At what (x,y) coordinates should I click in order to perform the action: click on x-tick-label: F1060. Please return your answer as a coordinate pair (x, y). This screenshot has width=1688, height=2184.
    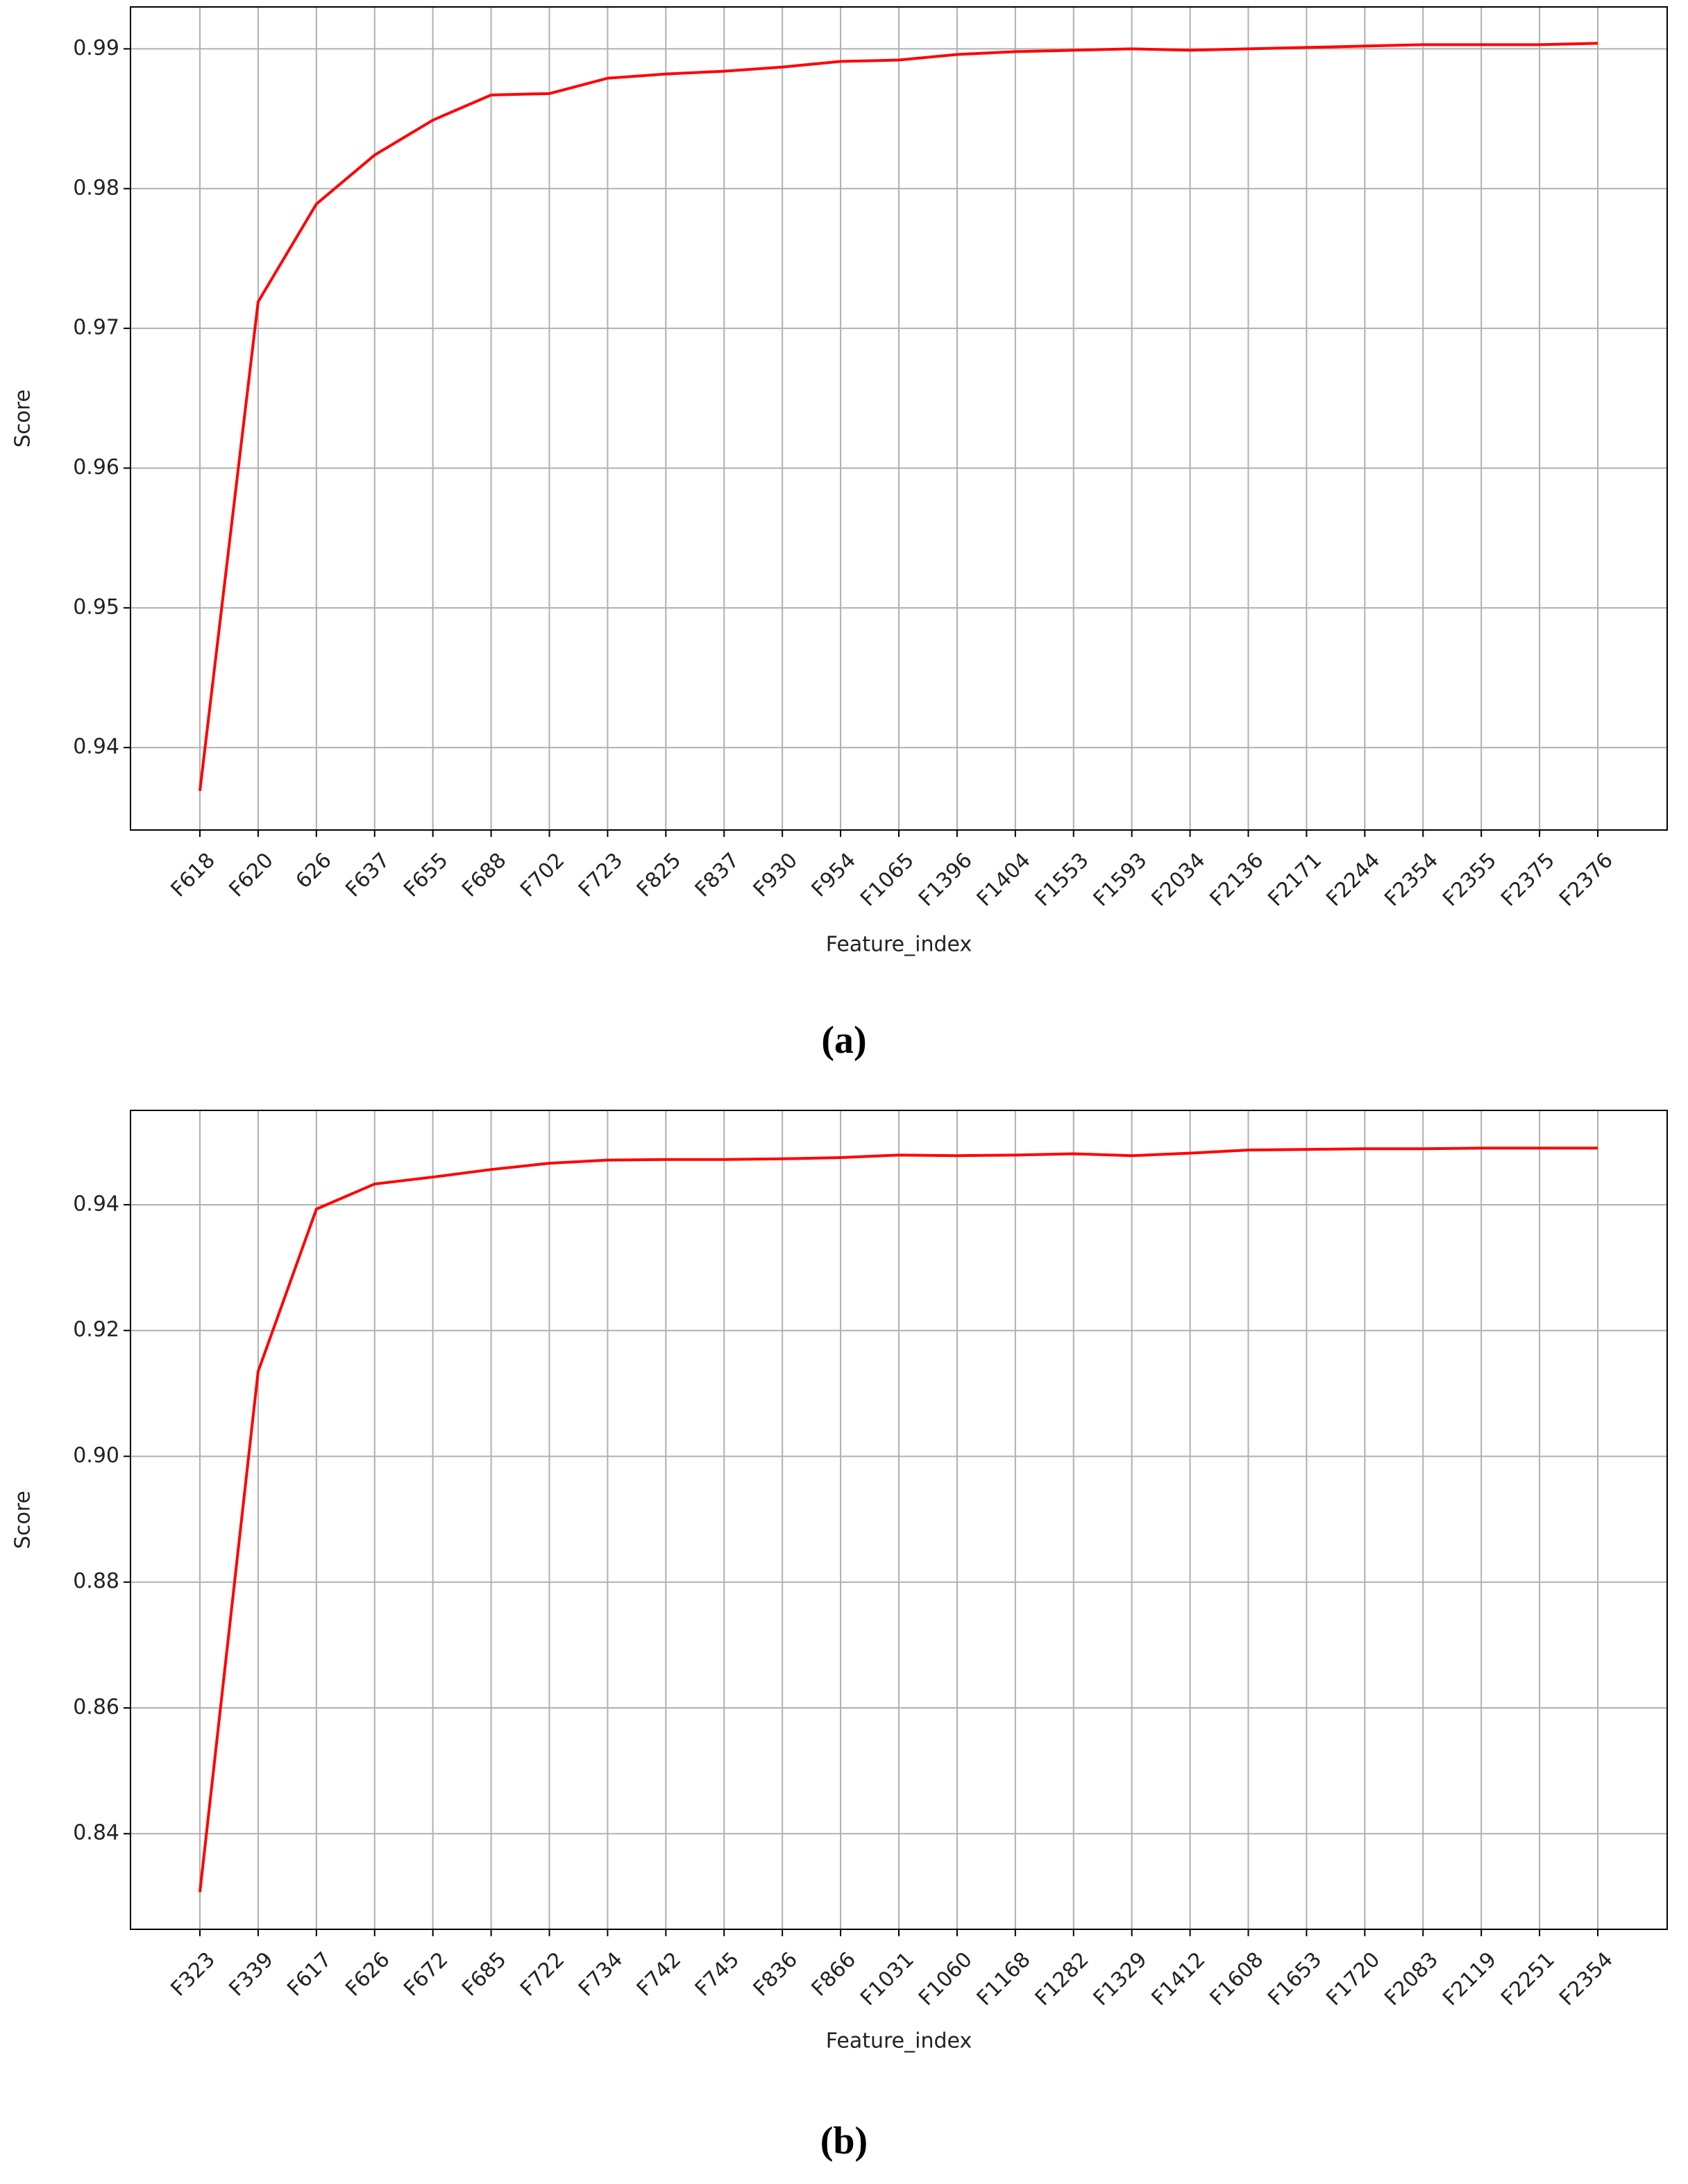
    Looking at the image, I should click on (945, 1979).